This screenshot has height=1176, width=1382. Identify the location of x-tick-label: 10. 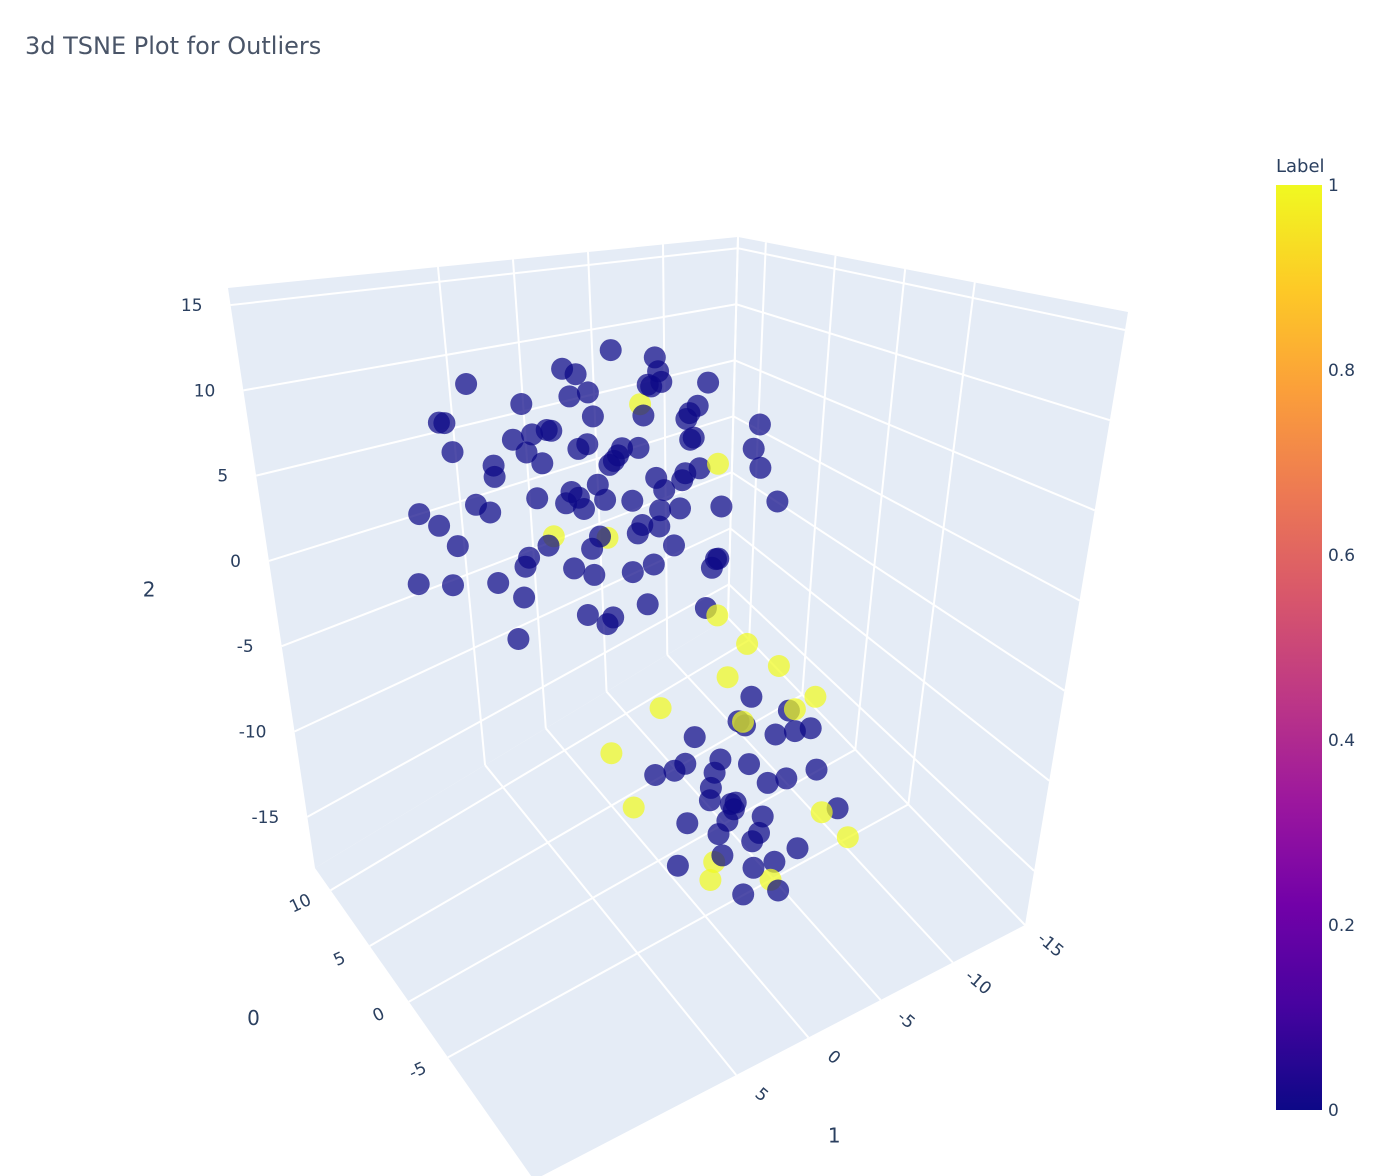
(300, 903).